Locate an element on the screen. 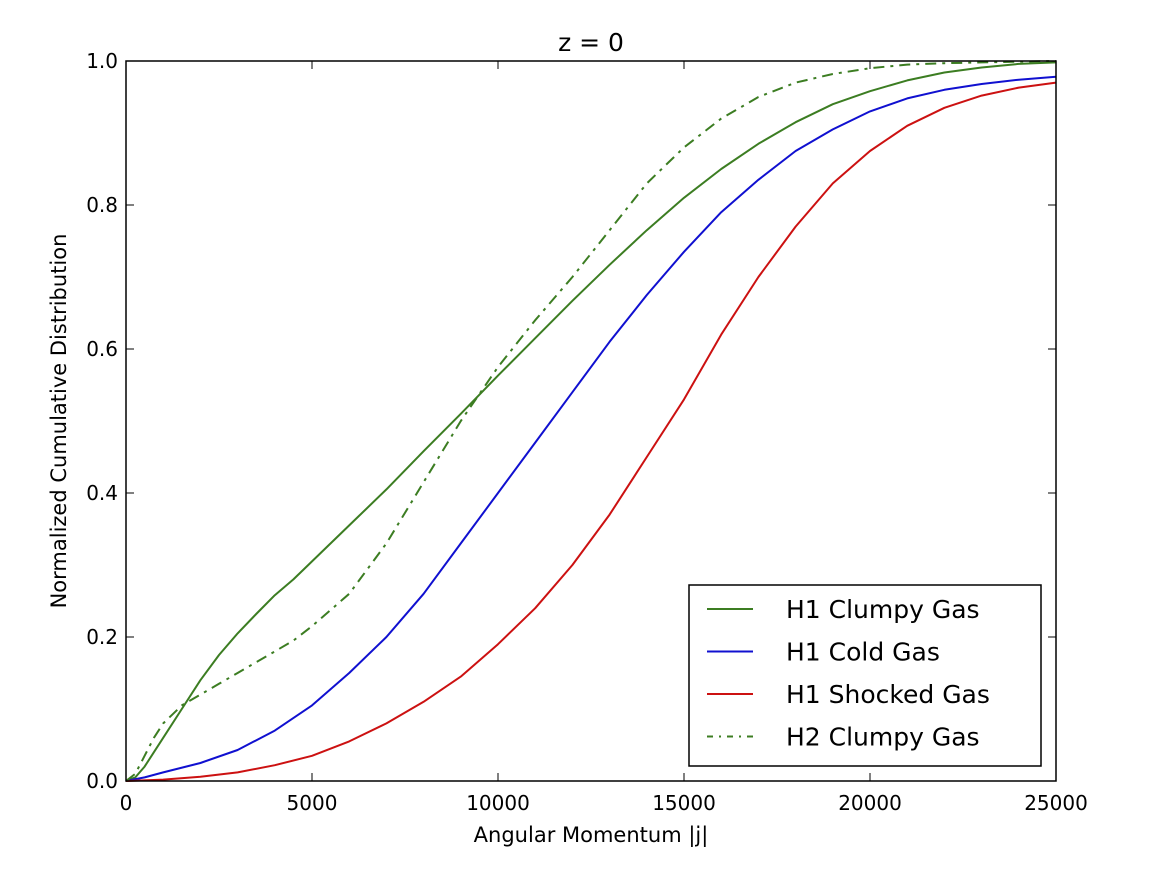  legend-label-2: H1 Cold Gas is located at coordinates (863, 652).